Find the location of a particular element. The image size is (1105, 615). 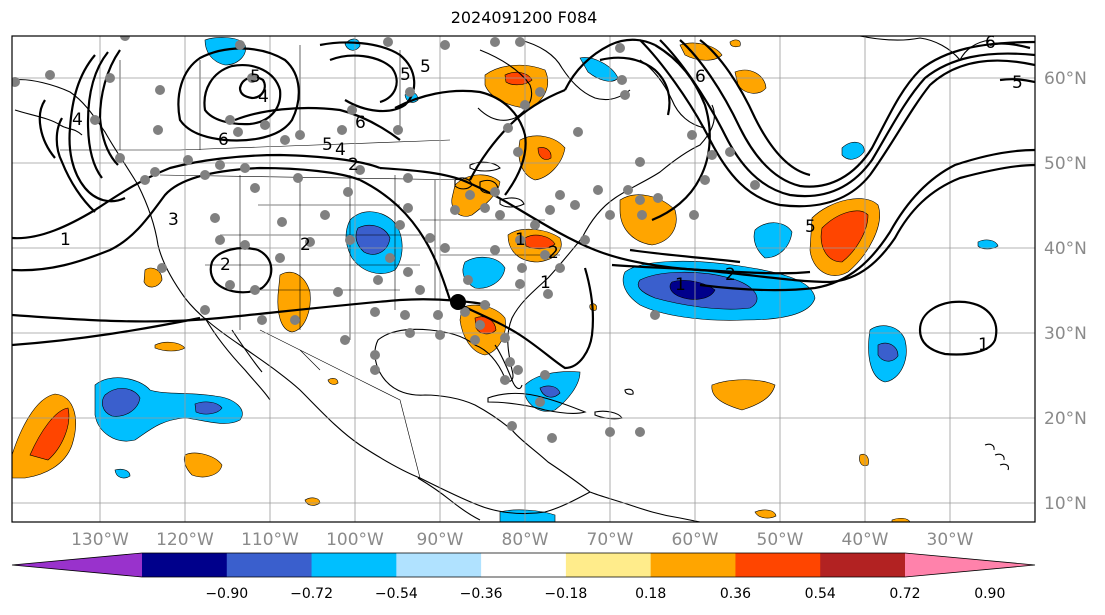

lon-label: 130°W is located at coordinates (100, 540).